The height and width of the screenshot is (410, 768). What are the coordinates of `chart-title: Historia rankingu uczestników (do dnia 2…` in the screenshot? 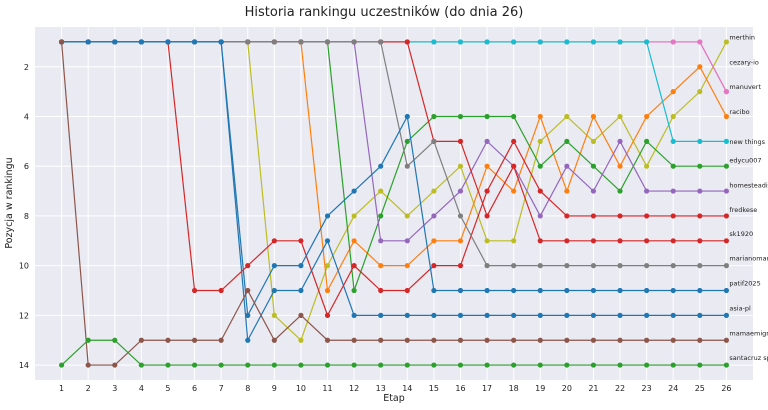 It's located at (384, 12).